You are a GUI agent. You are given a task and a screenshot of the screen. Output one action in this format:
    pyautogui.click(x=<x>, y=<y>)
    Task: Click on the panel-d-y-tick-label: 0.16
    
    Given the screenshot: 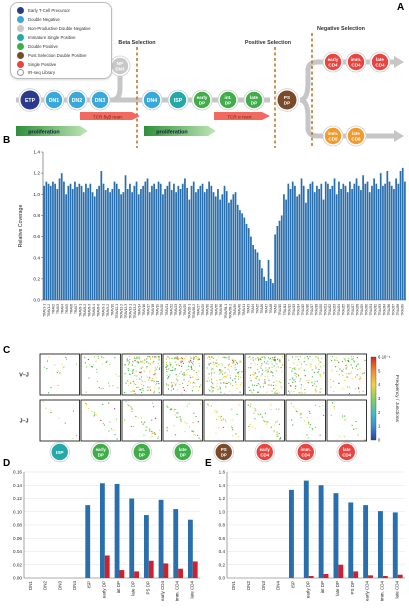 What is the action you would take?
    pyautogui.click(x=17, y=472)
    